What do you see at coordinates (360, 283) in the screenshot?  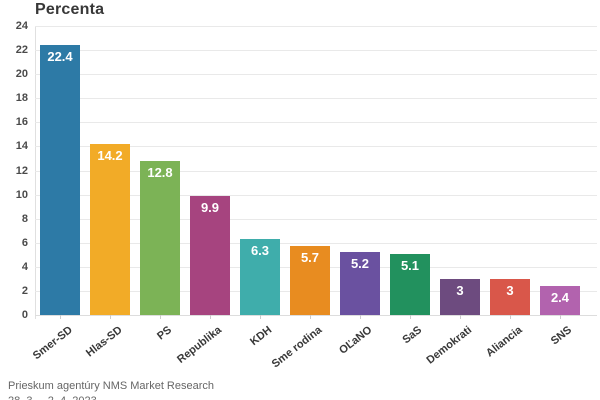 I see `bar-o-ano: 5.2` at bounding box center [360, 283].